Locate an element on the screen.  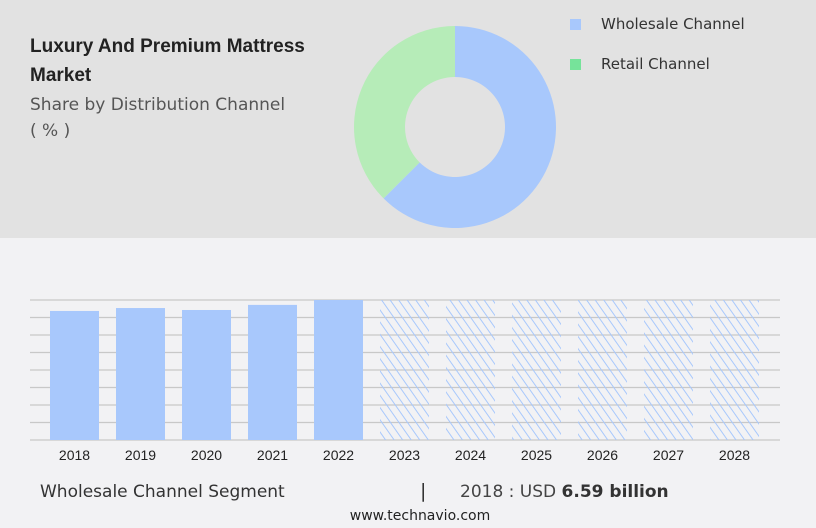
pie-slice-wholesale-channel is located at coordinates (469, 127).